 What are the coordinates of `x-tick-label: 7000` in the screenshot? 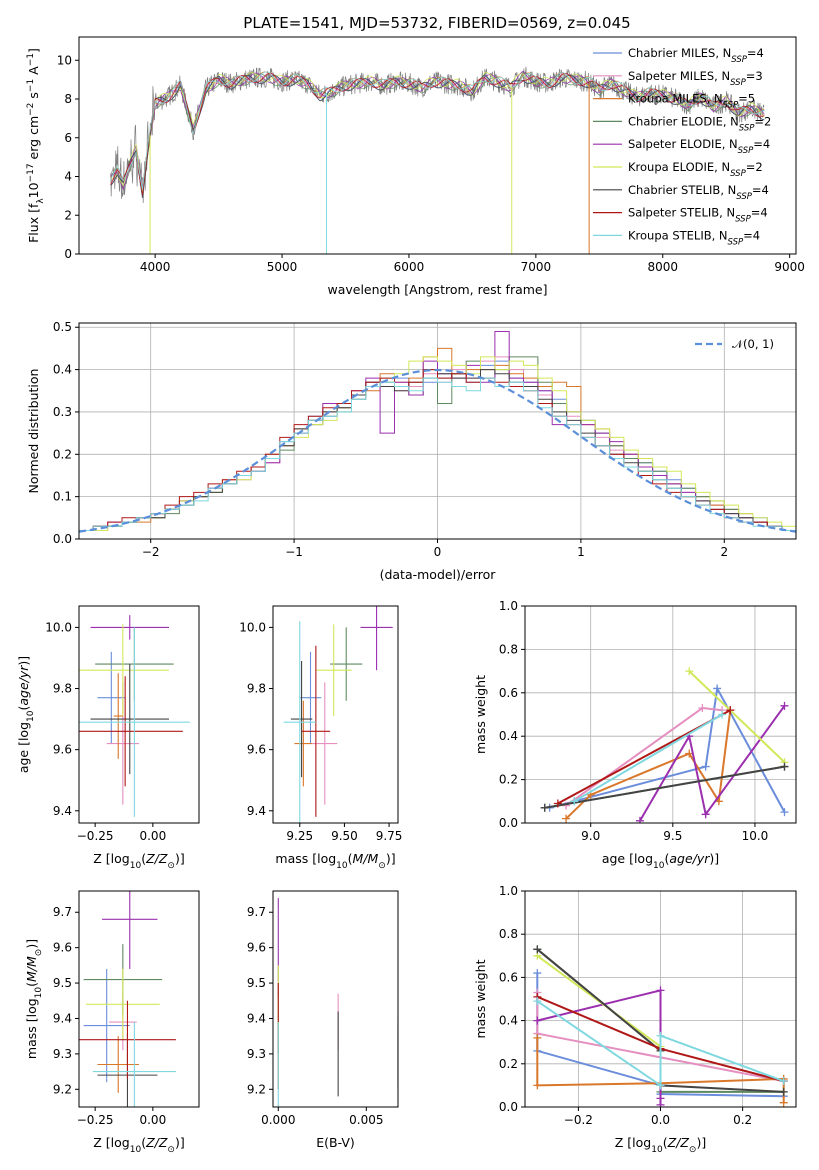 It's located at (536, 267).